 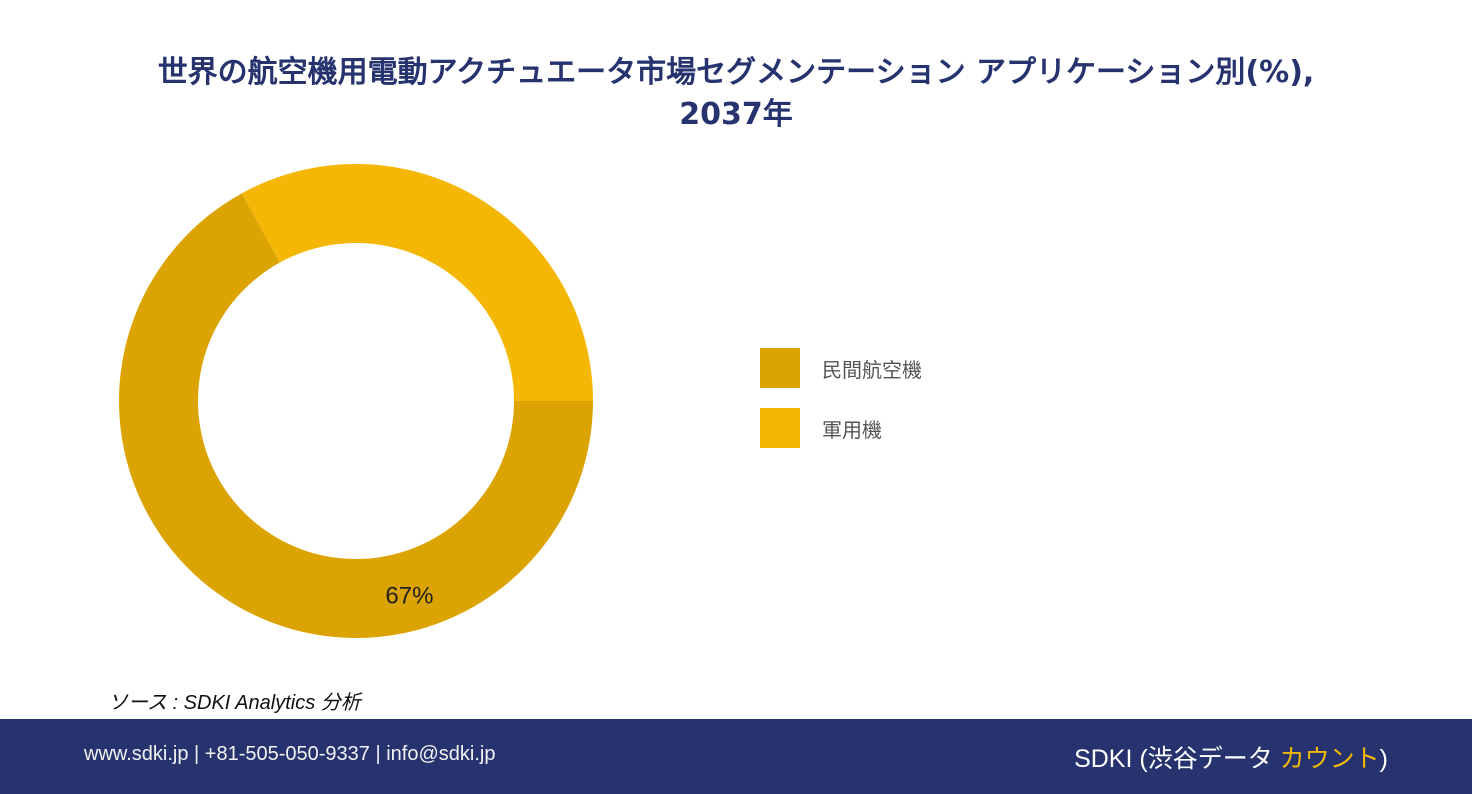 What do you see at coordinates (1329, 759) in the screenshot?
I see `brand-accent: カウント` at bounding box center [1329, 759].